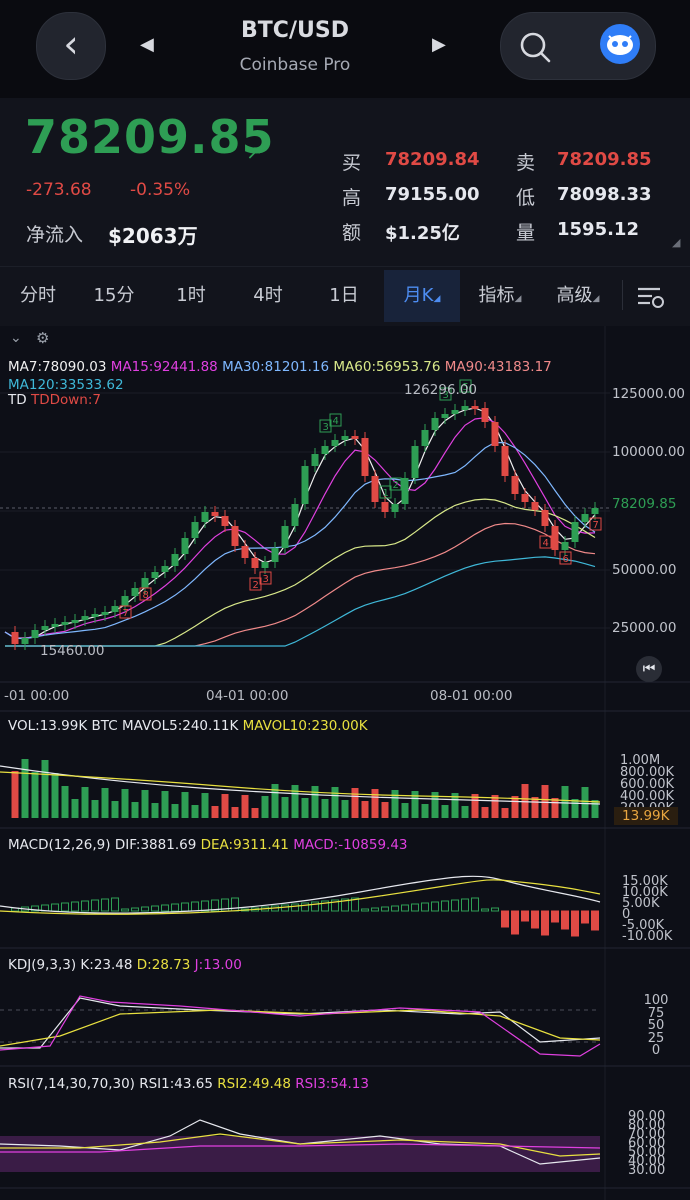 Image resolution: width=690 pixels, height=1200 pixels. What do you see at coordinates (526, 163) in the screenshot?
I see `ask-label: 卖` at bounding box center [526, 163].